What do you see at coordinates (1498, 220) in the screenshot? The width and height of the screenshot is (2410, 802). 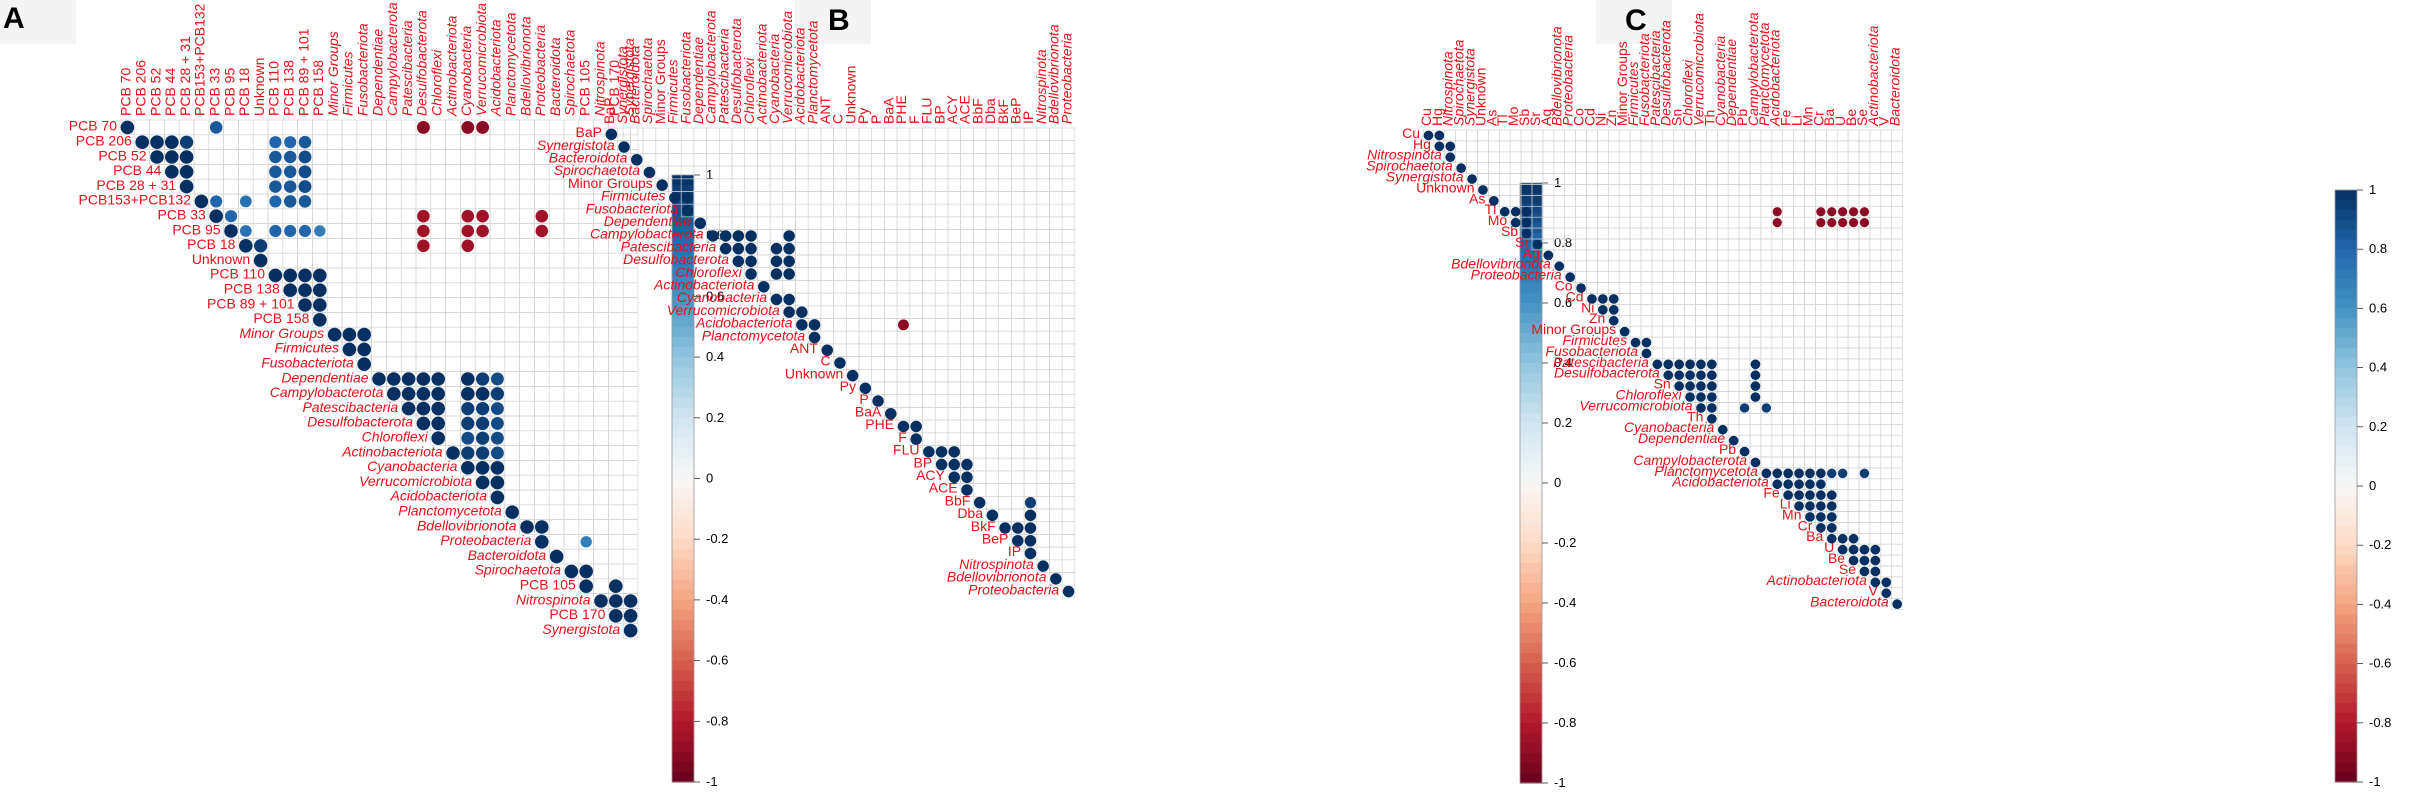 I see `row-label: Mo` at bounding box center [1498, 220].